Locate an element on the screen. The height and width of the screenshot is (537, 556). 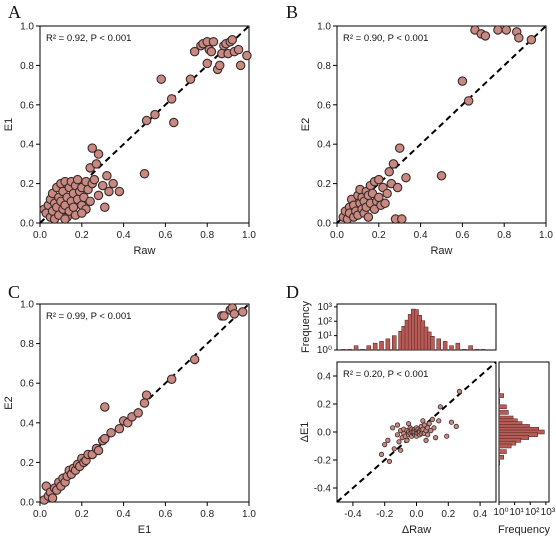
panel-d-y-tick-label: 0.2 is located at coordinates (324, 405).